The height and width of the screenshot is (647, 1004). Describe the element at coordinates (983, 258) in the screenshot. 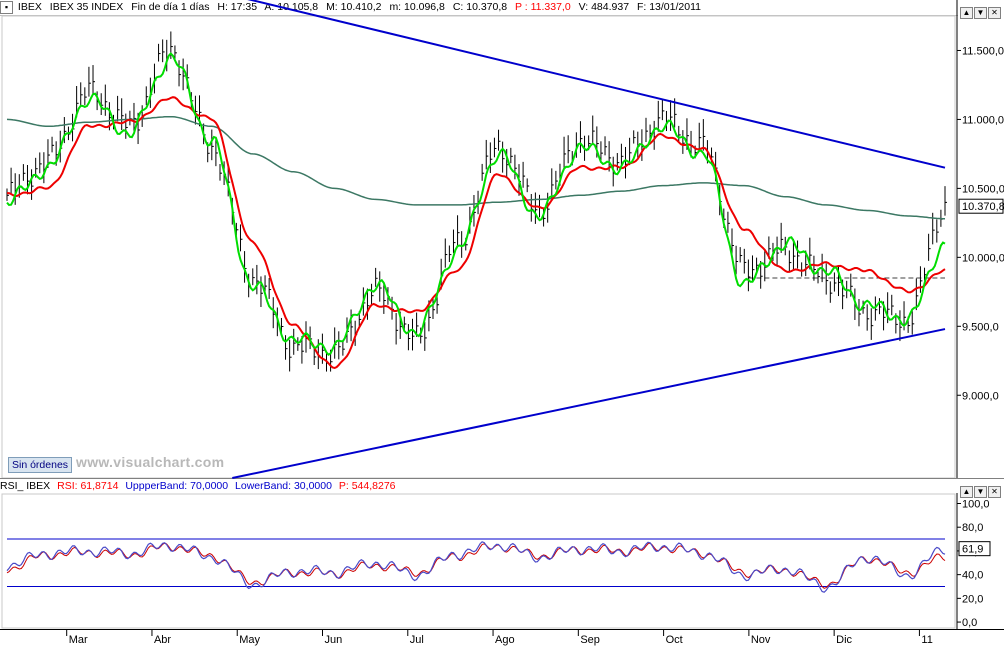

I see `price-y-tick-label: 10.000,0` at that location.